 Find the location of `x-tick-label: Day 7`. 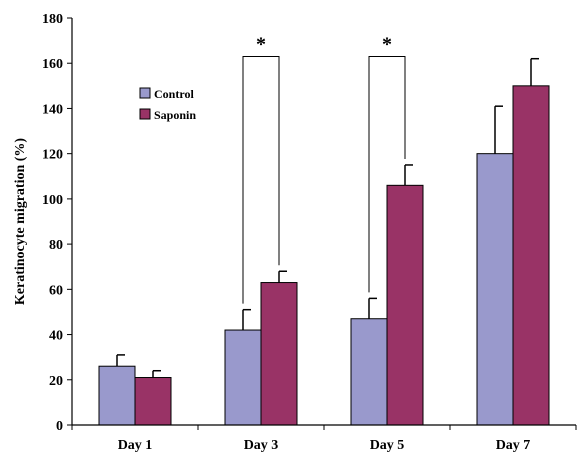

x-tick-label: Day 7 is located at coordinates (513, 445).